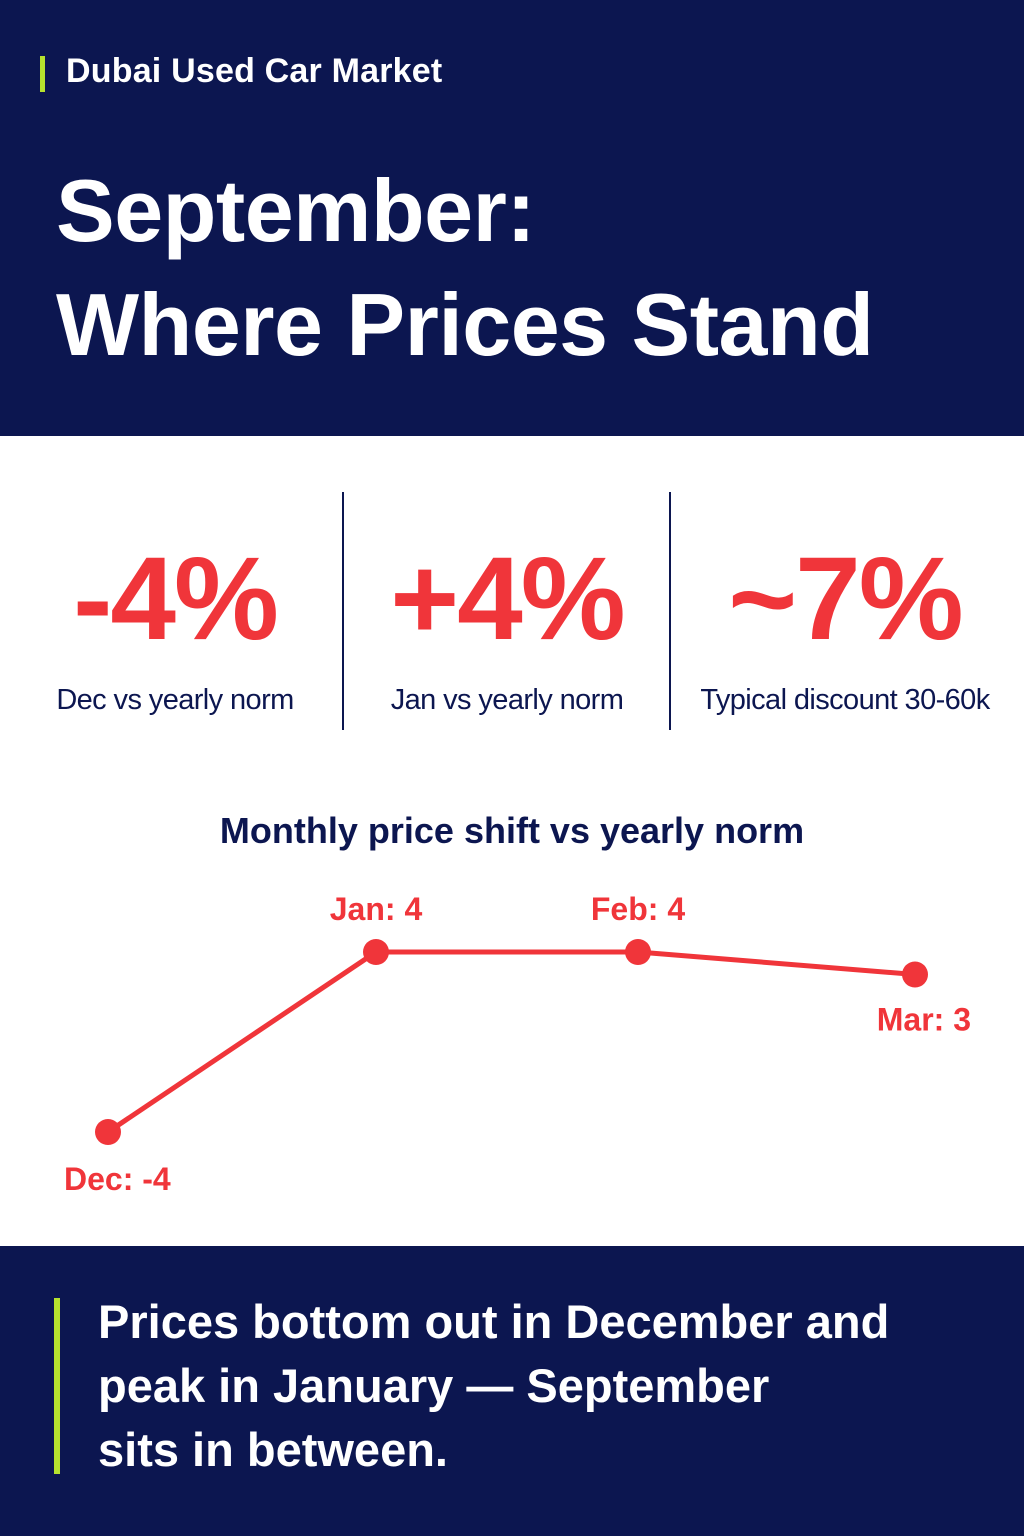  Describe the element at coordinates (638, 909) in the screenshot. I see `data-label-feb: Feb: 4` at that location.